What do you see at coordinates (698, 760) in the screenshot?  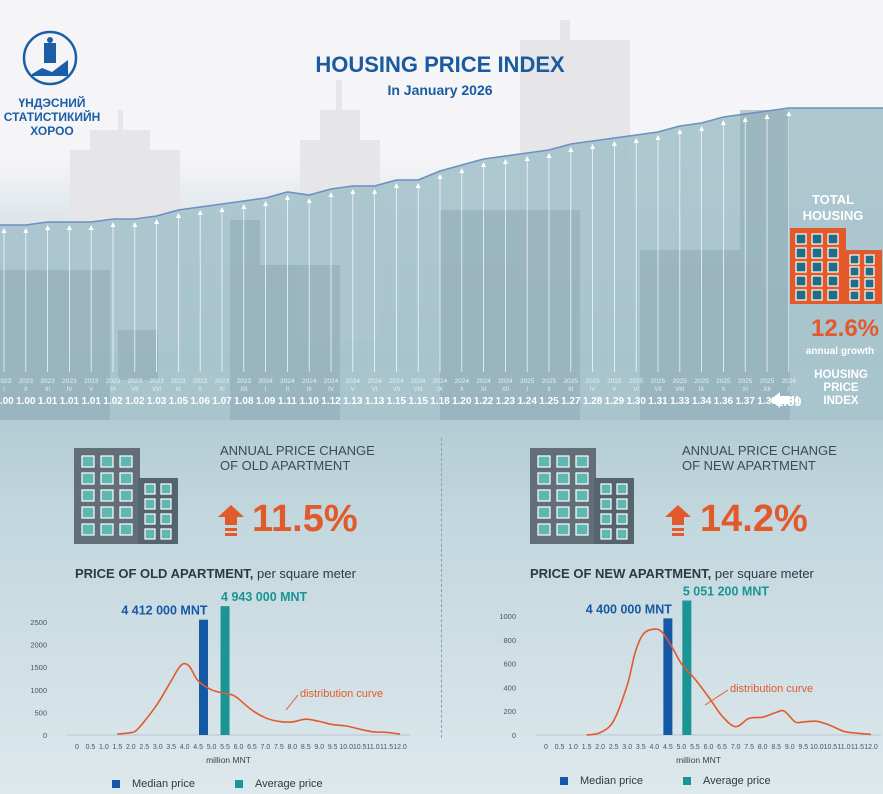 I see `x-axis-title: million MNT` at bounding box center [698, 760].